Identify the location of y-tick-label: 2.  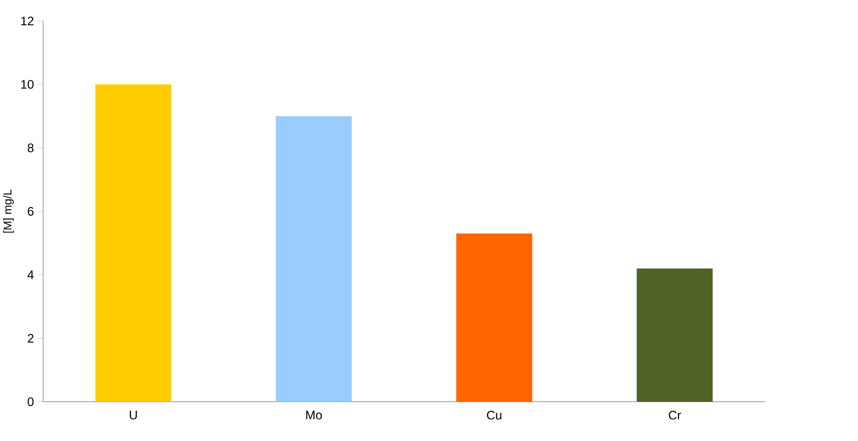
(31, 338).